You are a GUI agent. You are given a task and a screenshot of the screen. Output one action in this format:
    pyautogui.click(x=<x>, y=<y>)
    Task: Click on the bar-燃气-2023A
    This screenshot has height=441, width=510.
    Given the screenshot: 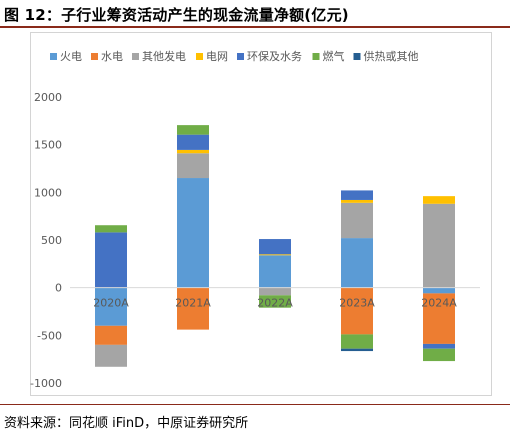 What is the action you would take?
    pyautogui.click(x=357, y=341)
    